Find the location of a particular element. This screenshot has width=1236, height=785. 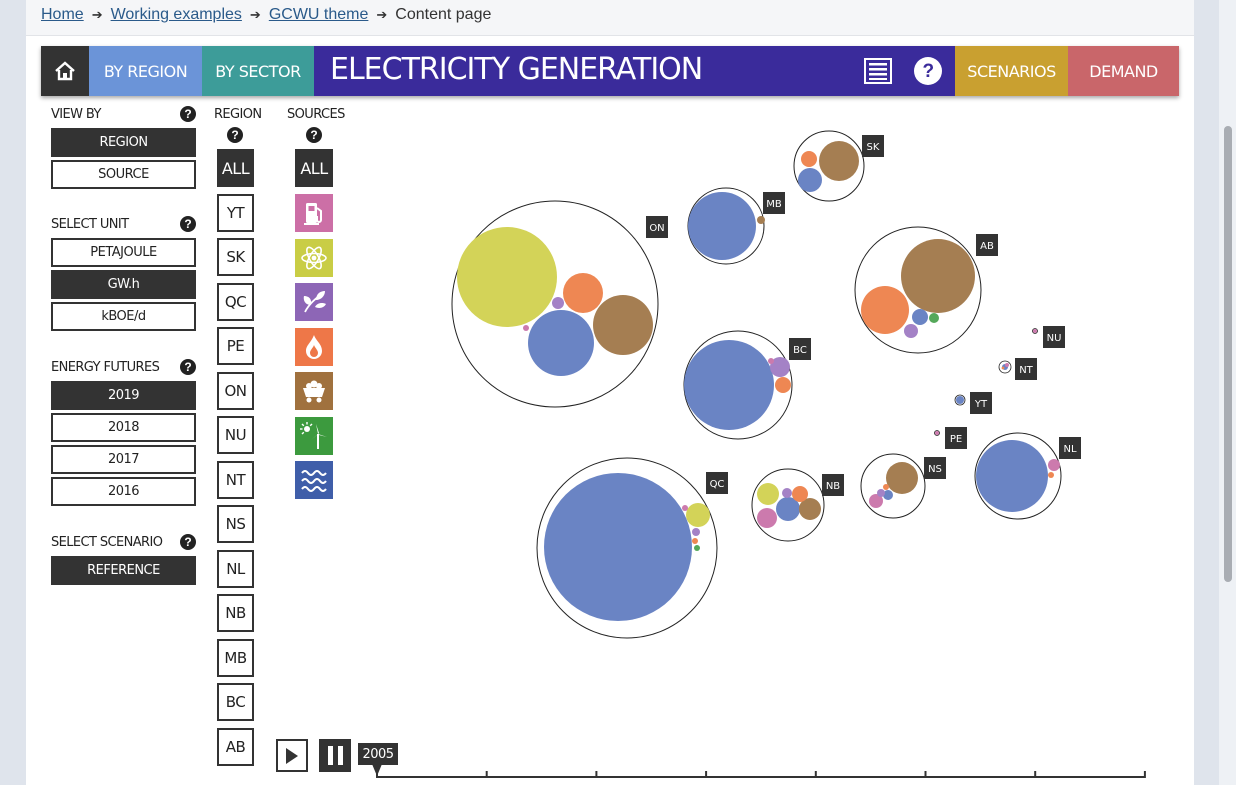

breadcrumb-home: Home is located at coordinates (62, 14).